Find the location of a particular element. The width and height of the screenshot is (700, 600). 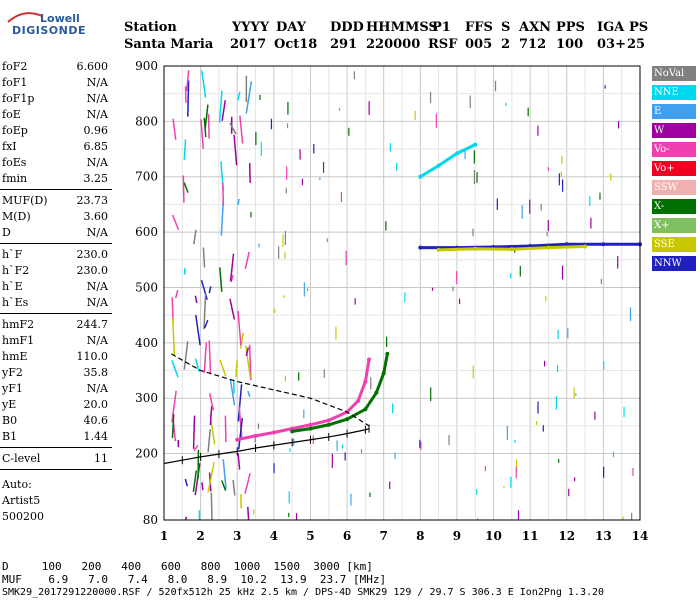

y-tick-label: 600 is located at coordinates (146, 232).